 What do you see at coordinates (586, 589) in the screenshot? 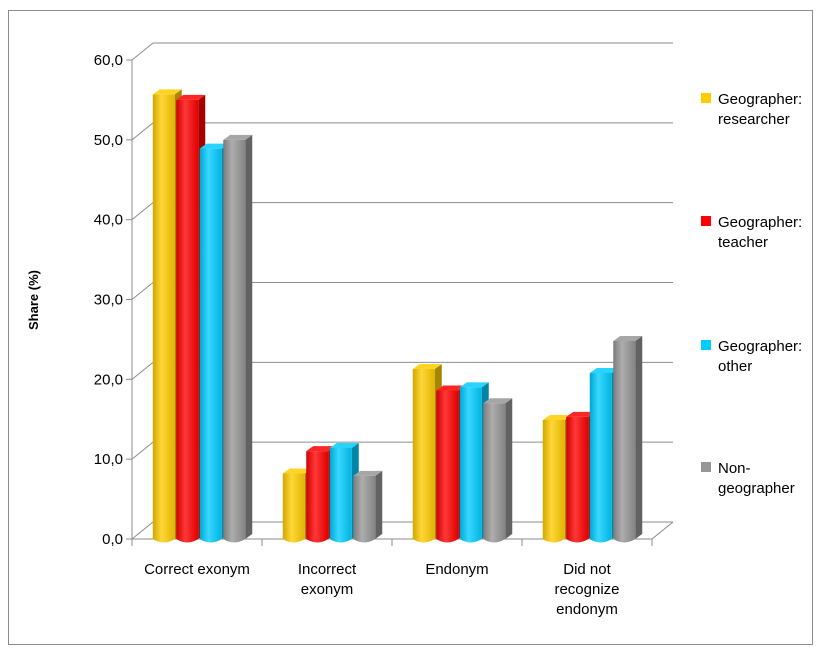
I see `x-category-label: Did not recognize endonym` at bounding box center [586, 589].